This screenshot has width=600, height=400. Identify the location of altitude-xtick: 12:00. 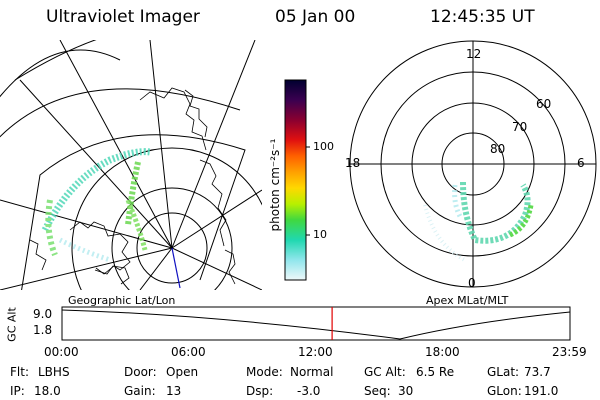
(315, 352).